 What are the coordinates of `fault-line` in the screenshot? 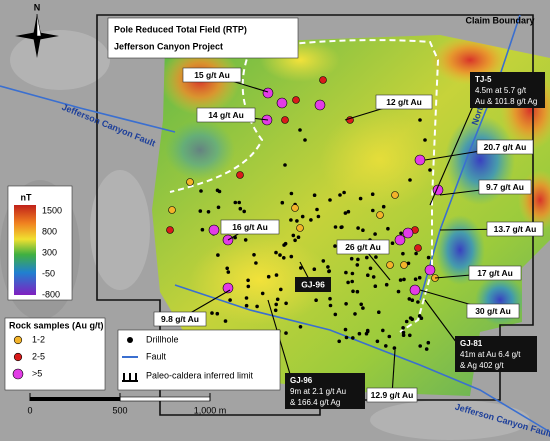 It's located at (88, 109).